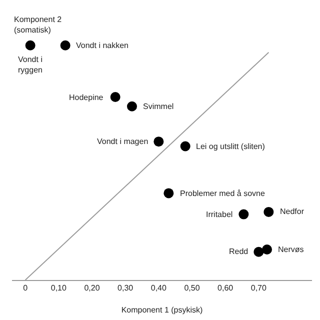  Describe the element at coordinates (38, 24) in the screenshot. I see `y-axis-title: Komponent 2 (somatisk)` at that location.